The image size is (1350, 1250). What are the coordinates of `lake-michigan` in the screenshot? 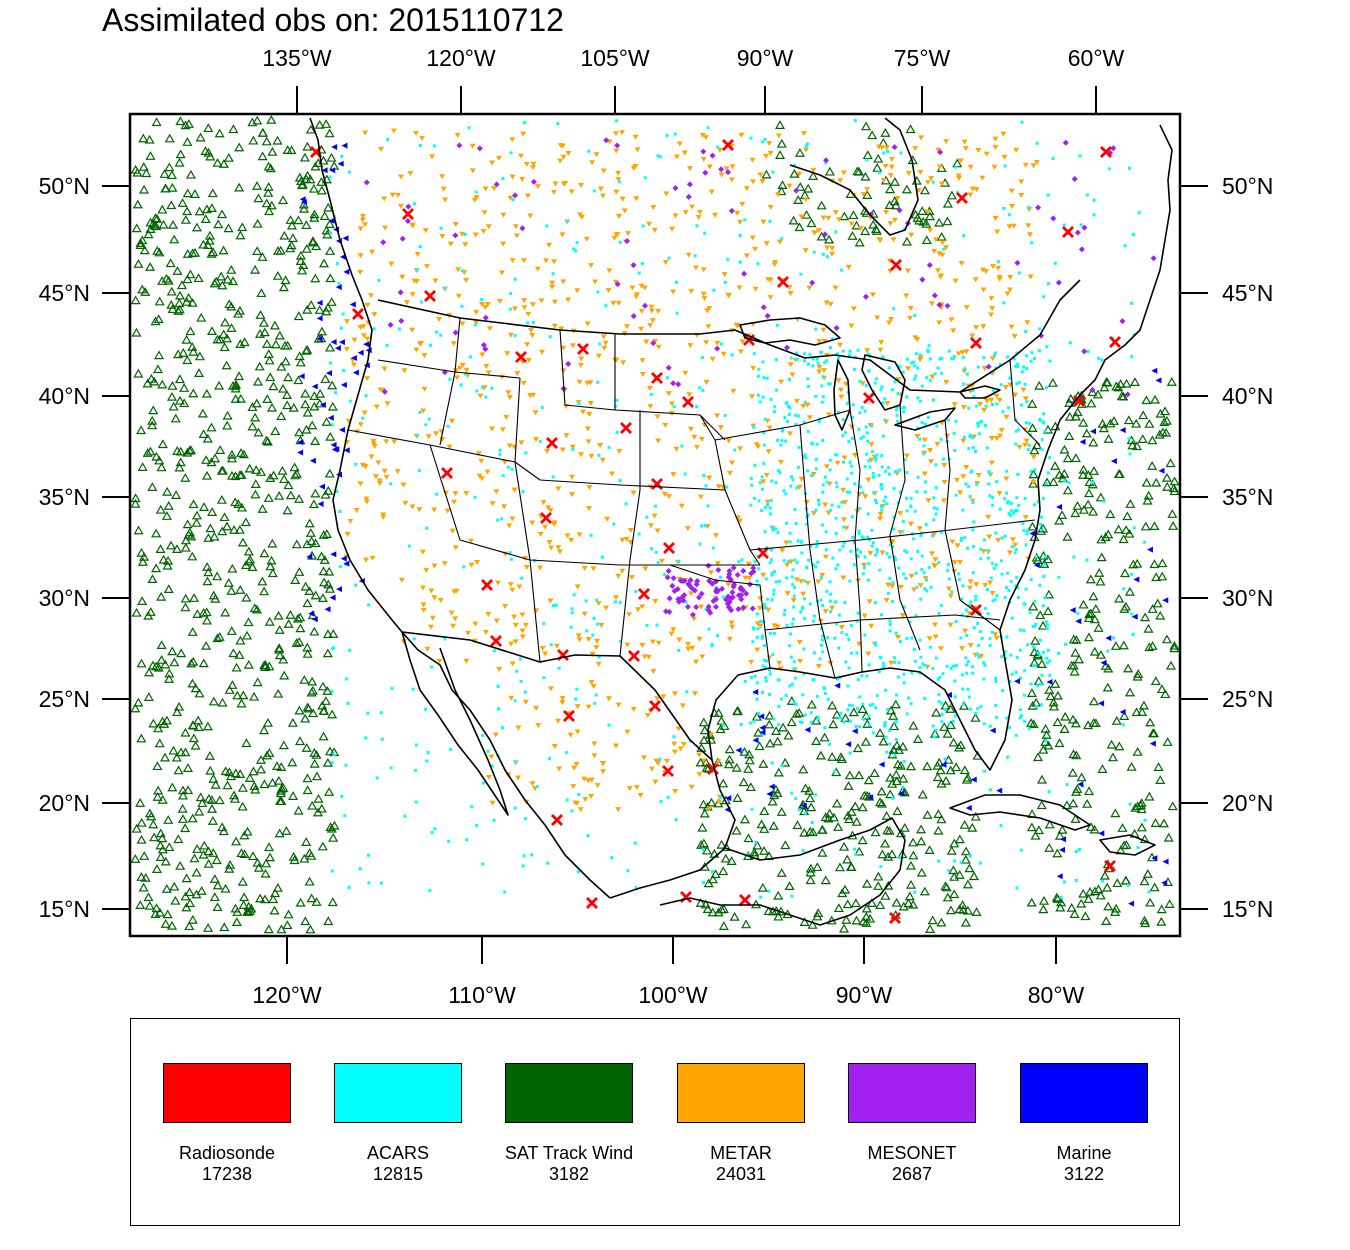 It's located at (842, 395).